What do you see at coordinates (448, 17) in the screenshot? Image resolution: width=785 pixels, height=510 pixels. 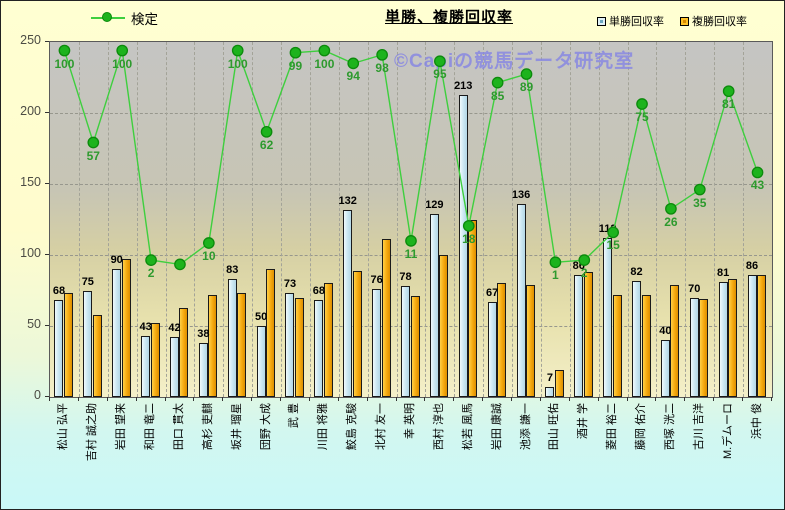 I see `chart-title: 単勝、複勝回収率` at bounding box center [448, 17].